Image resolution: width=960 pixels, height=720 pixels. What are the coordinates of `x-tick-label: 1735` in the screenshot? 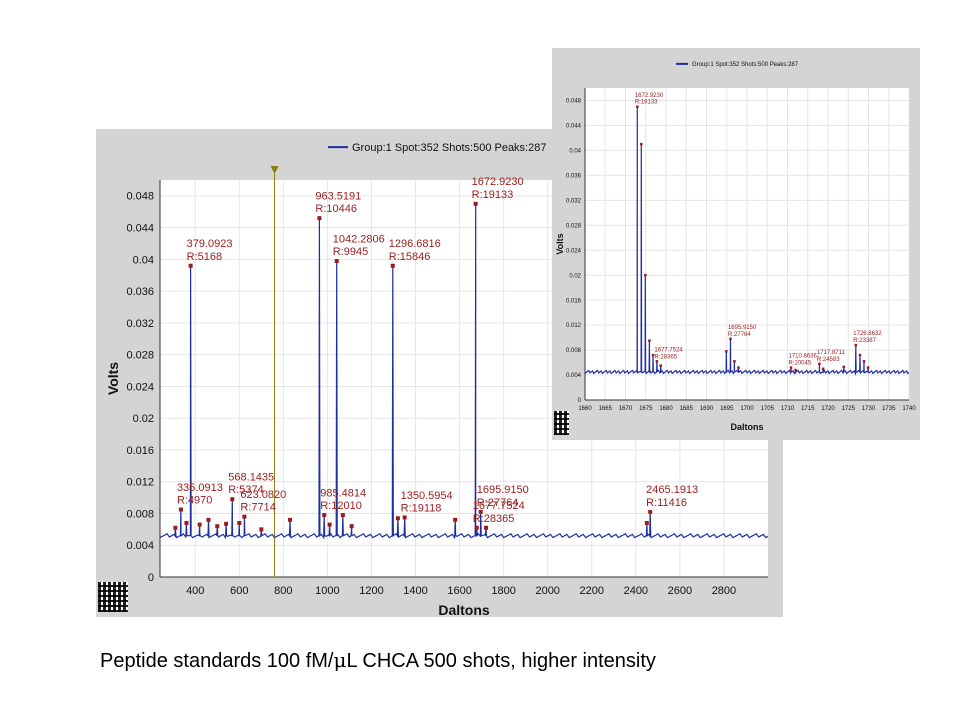 It's located at (889, 409).